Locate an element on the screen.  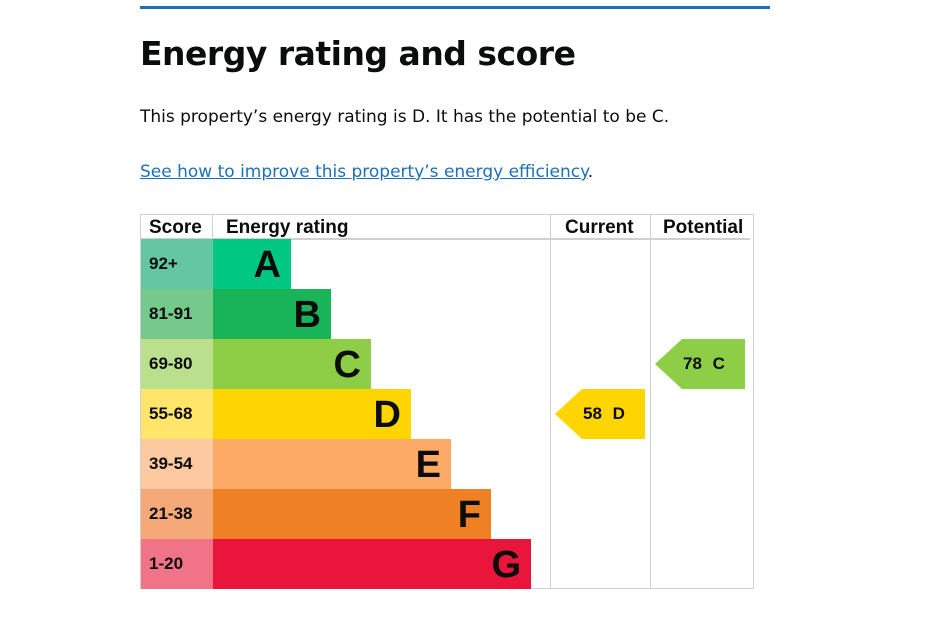
band-bar: G is located at coordinates (372, 564).